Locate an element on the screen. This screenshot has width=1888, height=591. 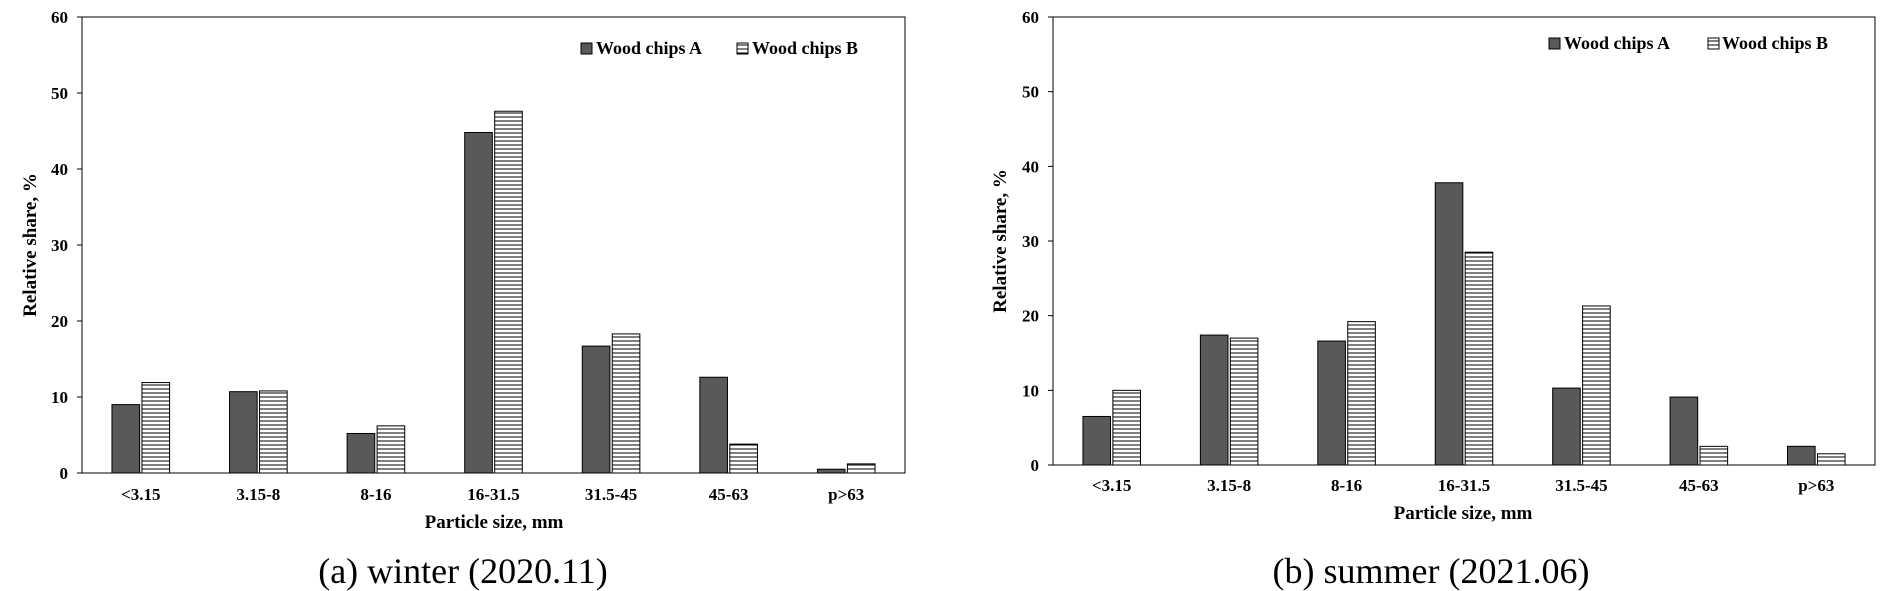
panel-caption: (a) winter (2020.11) is located at coordinates (463, 571).